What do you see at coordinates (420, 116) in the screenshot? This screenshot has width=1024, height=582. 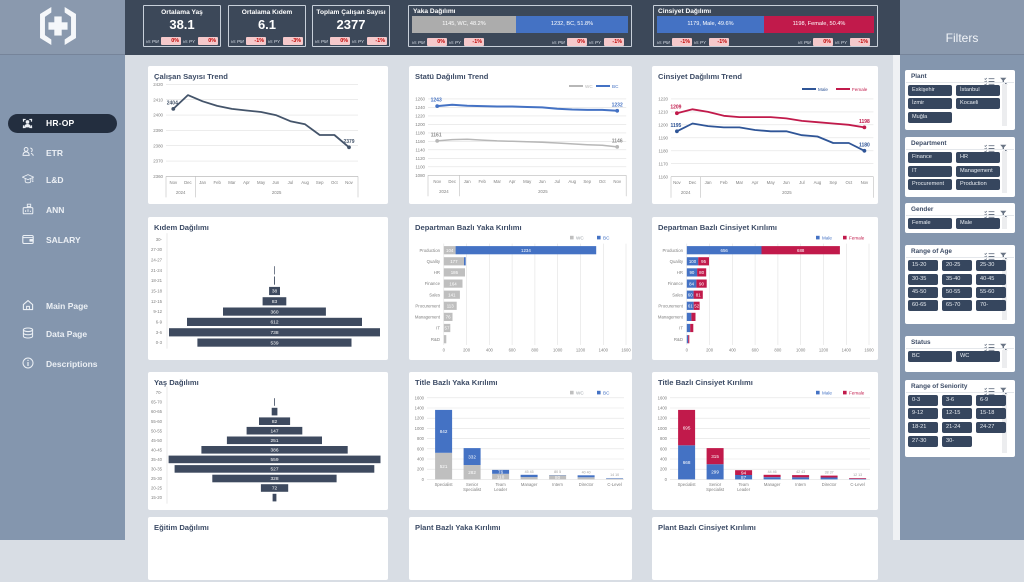 I see `svg-text: 1220` at bounding box center [420, 116].